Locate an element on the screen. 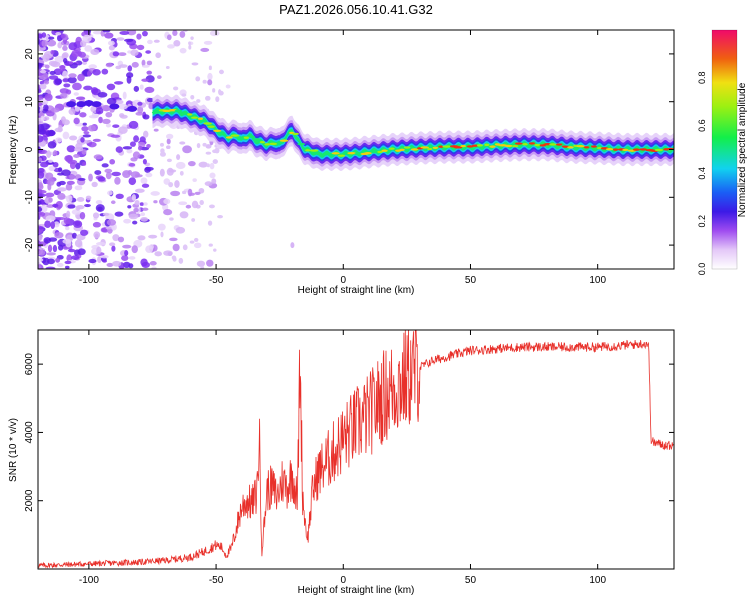  snr-ytick-label: 4000 is located at coordinates (29, 432).